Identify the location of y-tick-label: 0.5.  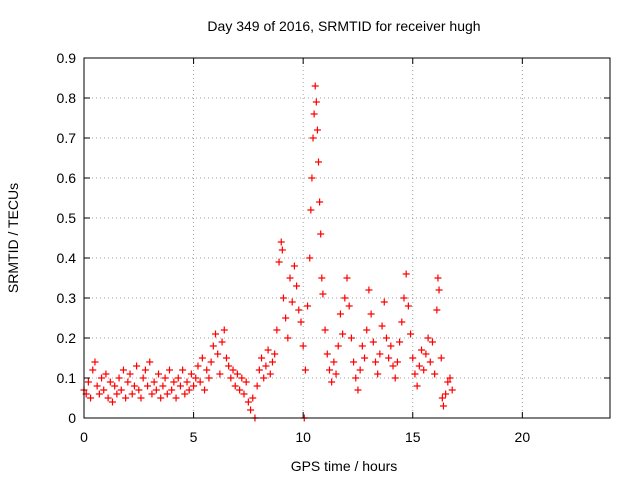
(67, 218).